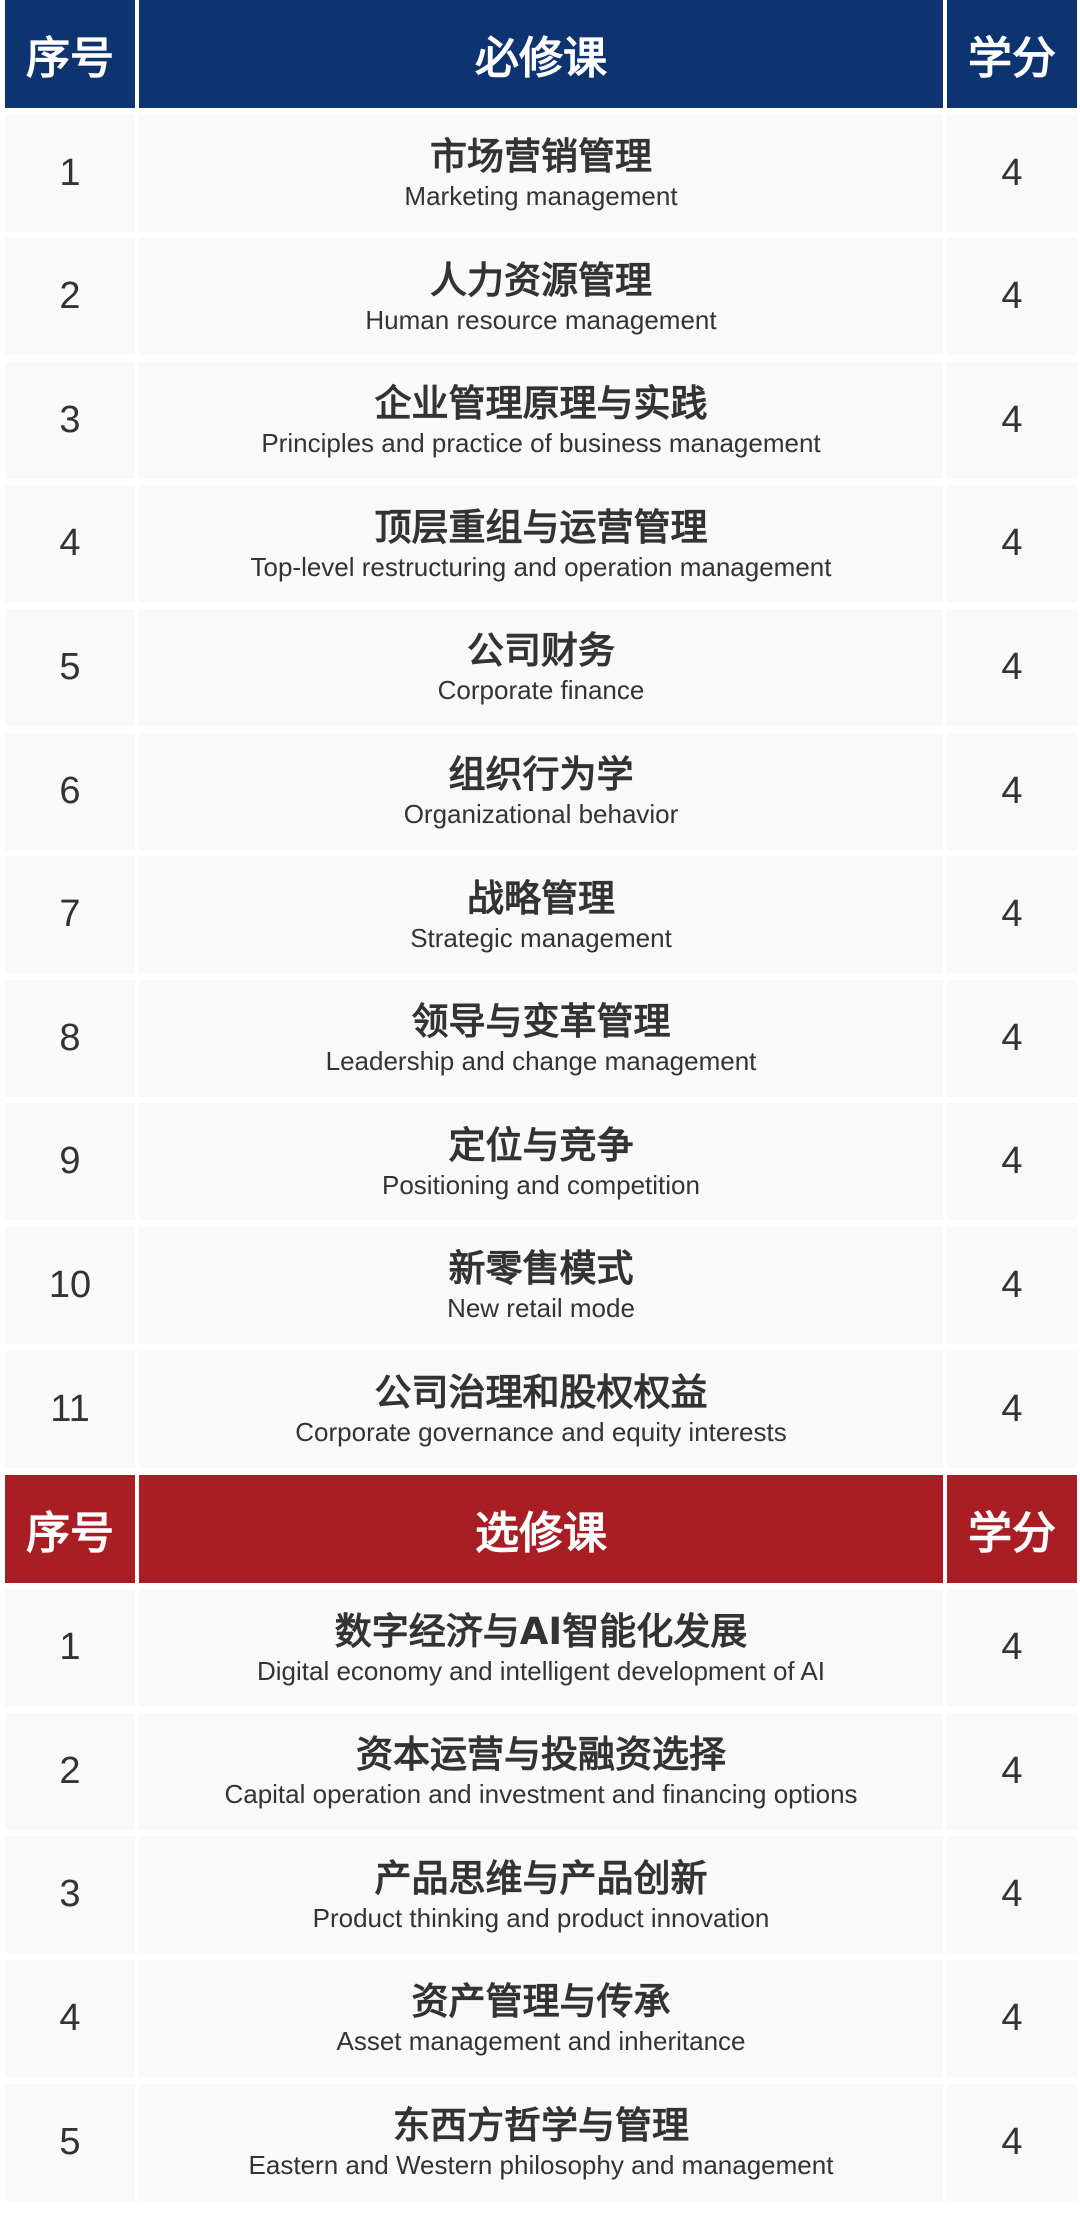 The image size is (1080, 2214). What do you see at coordinates (541, 690) in the screenshot?
I see `course-name-en: Corporate finance` at bounding box center [541, 690].